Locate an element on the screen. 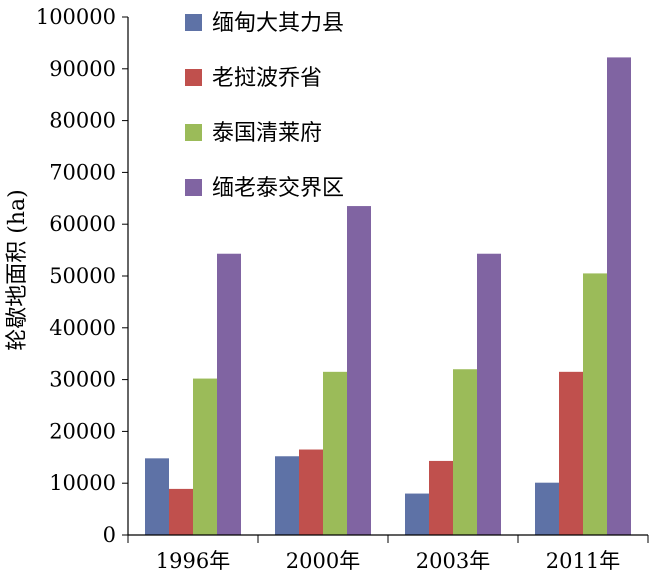  legend-label: 缅甸大其力县 is located at coordinates (278, 23).